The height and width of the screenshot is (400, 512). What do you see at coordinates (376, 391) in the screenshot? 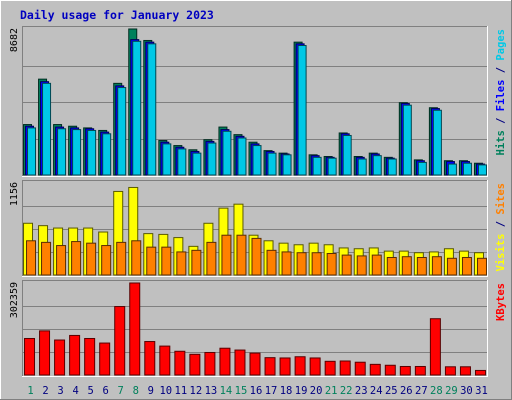
I see `x-tick-label: 24` at bounding box center [376, 391].